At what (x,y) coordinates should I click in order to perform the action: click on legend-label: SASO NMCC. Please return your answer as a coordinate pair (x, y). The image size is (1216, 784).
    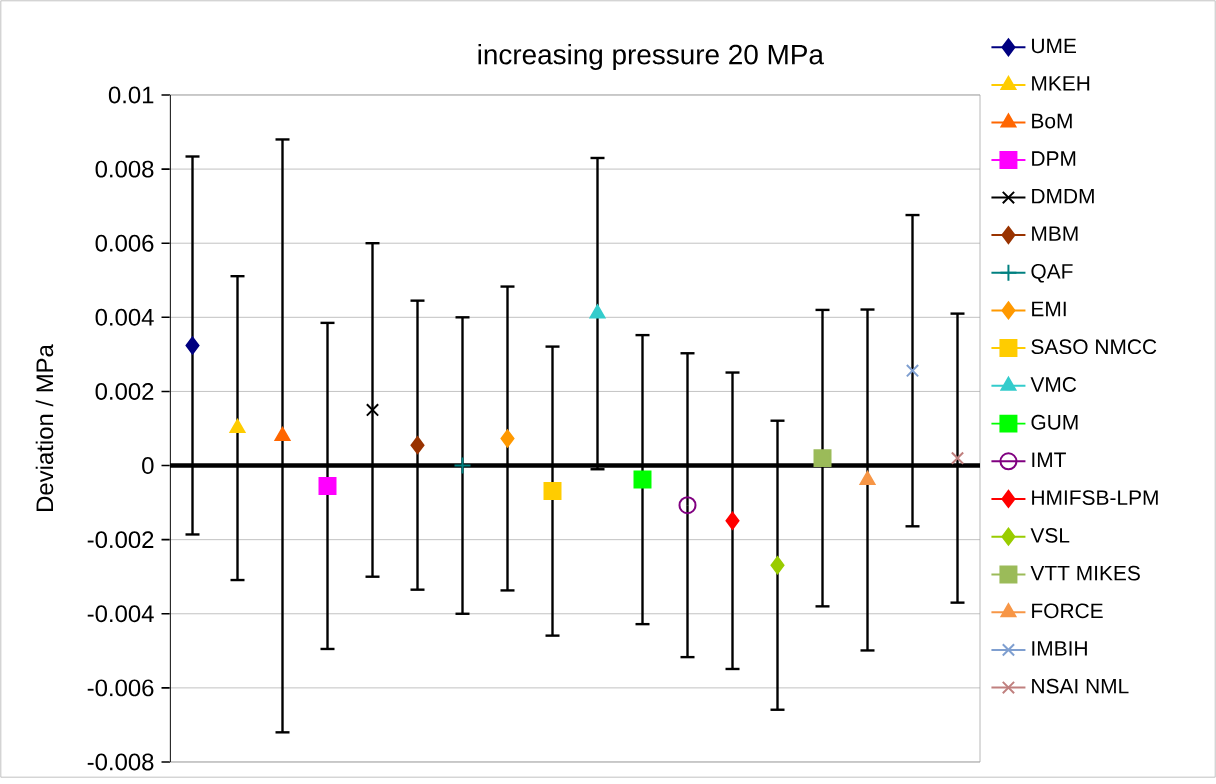
    Looking at the image, I should click on (1094, 347).